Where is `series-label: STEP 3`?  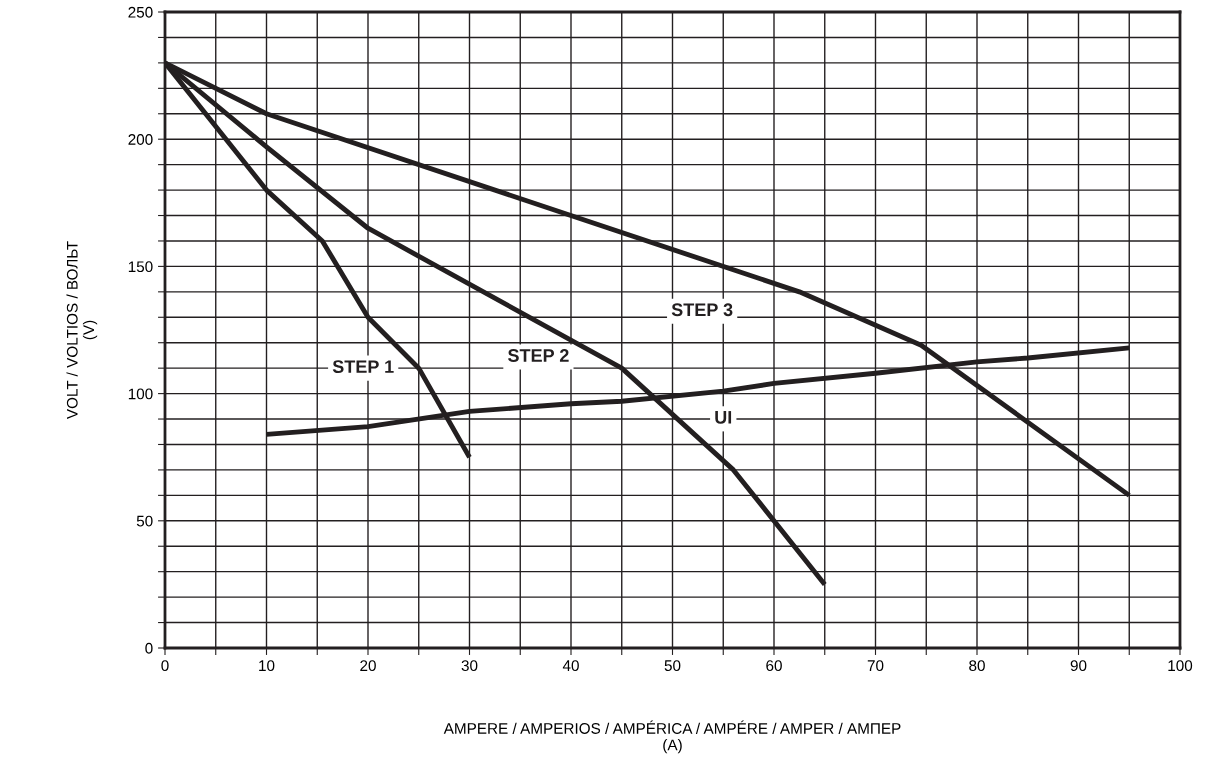 series-label: STEP 3 is located at coordinates (702, 310).